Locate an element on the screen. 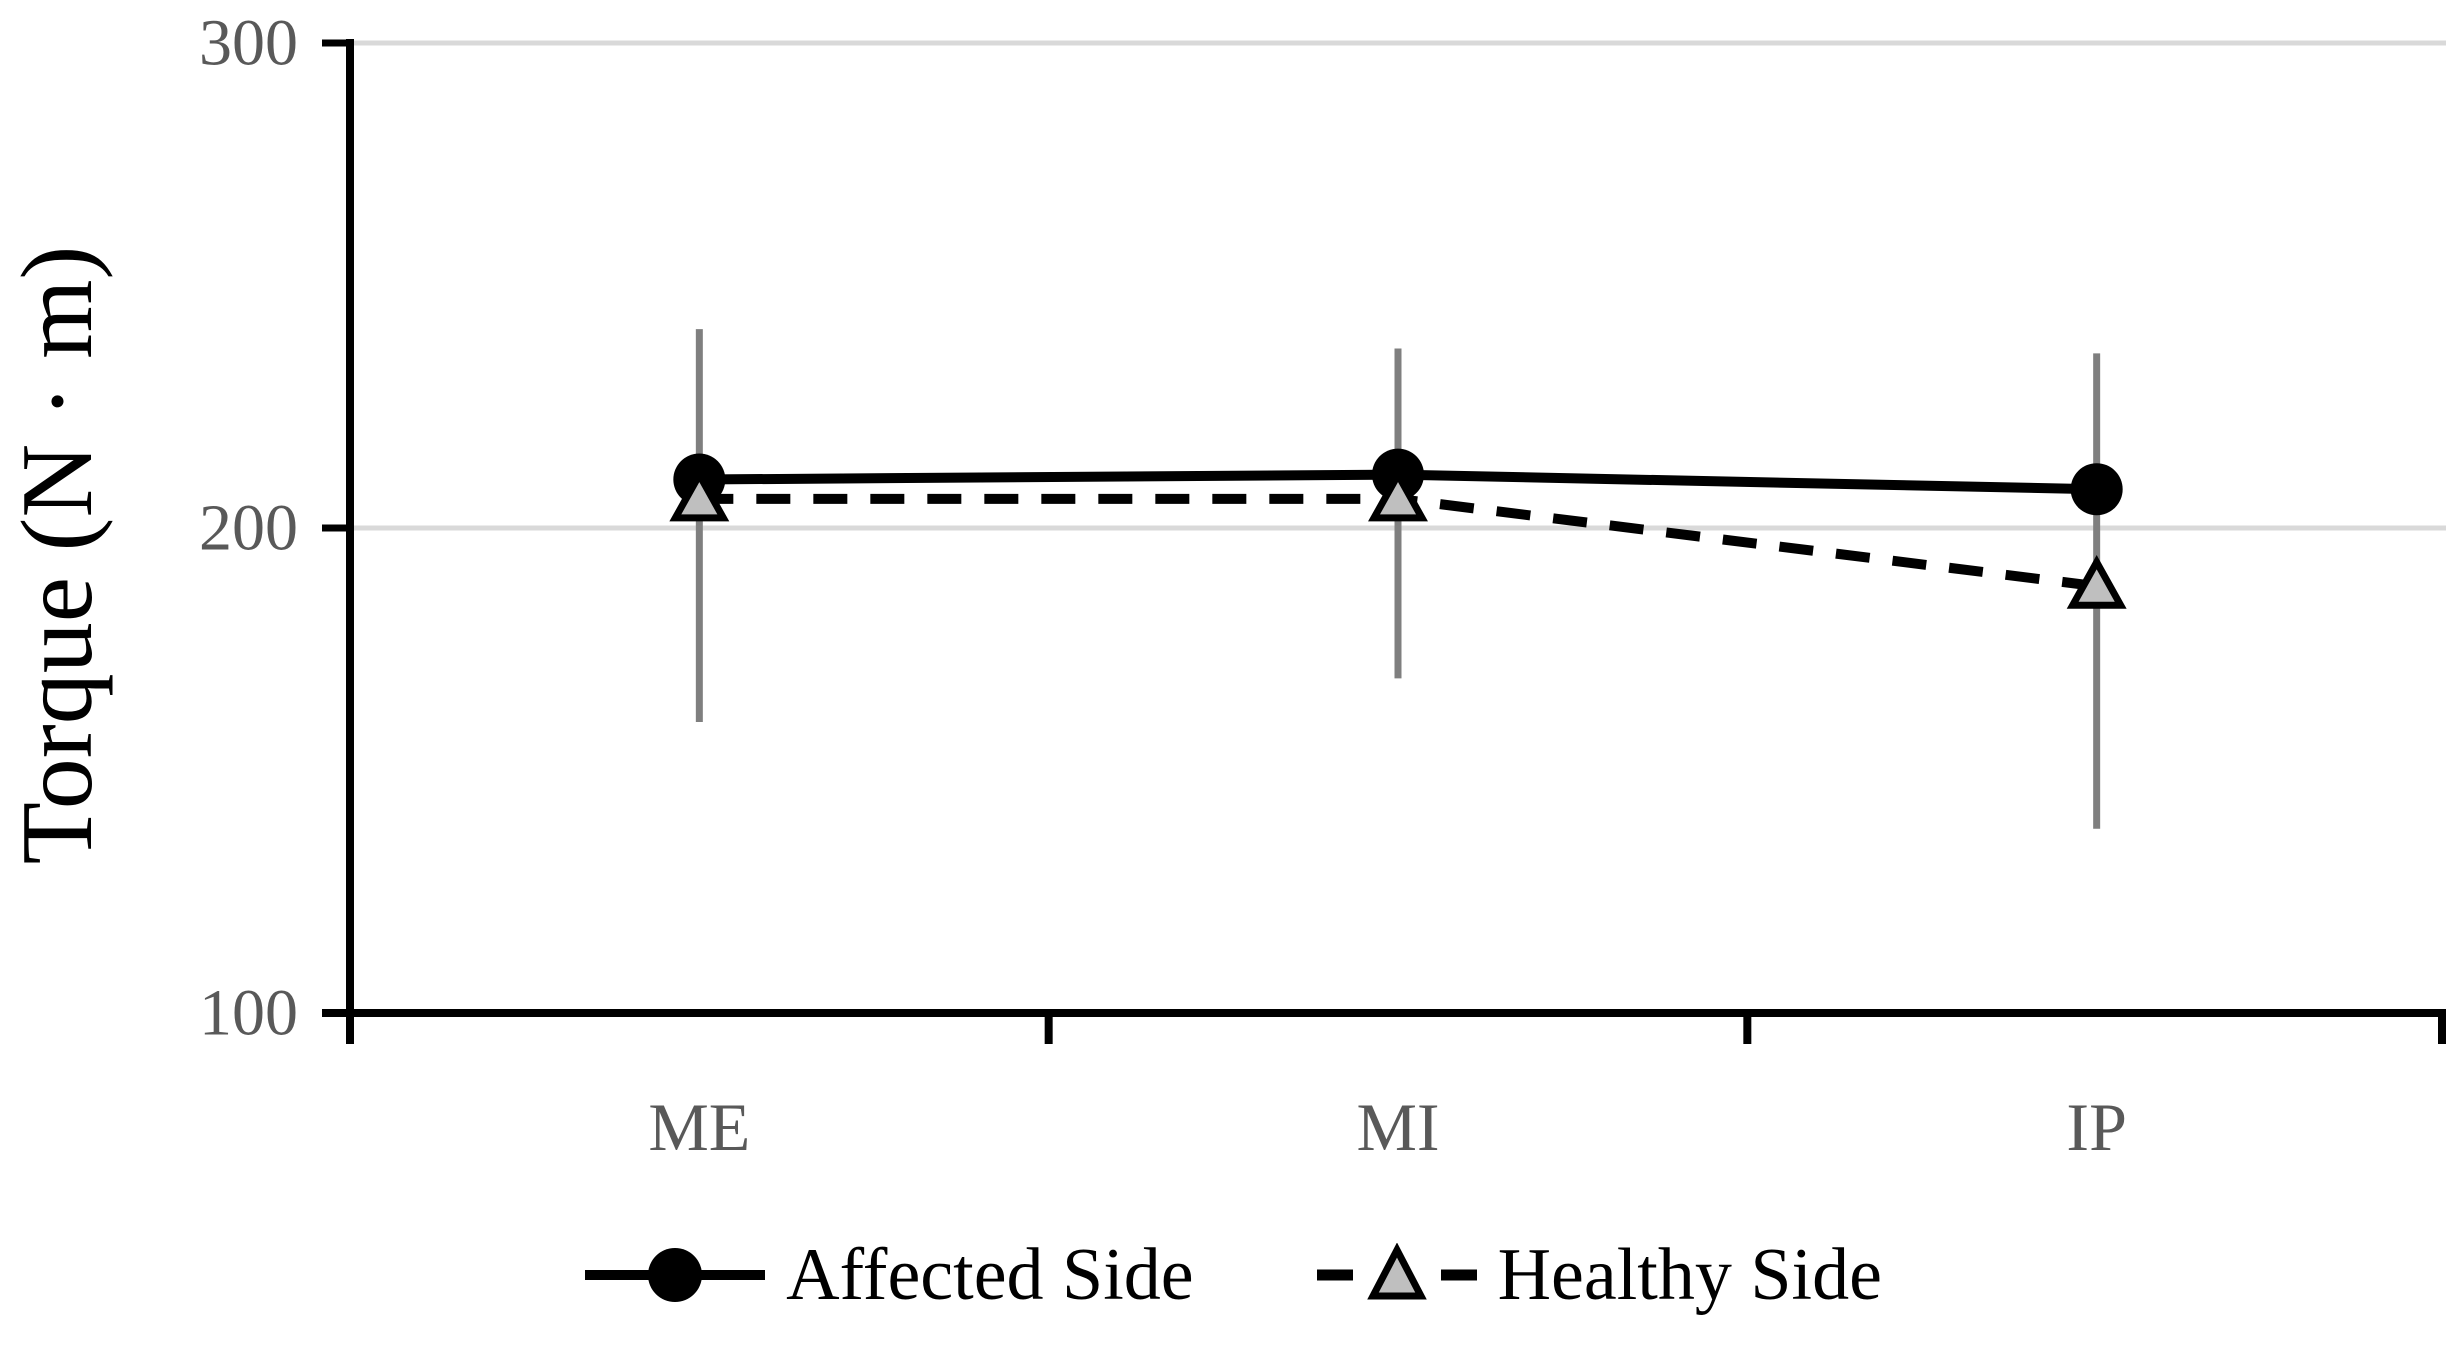 This screenshot has width=2462, height=1358. x-category-label-ME: ME is located at coordinates (699, 1127).